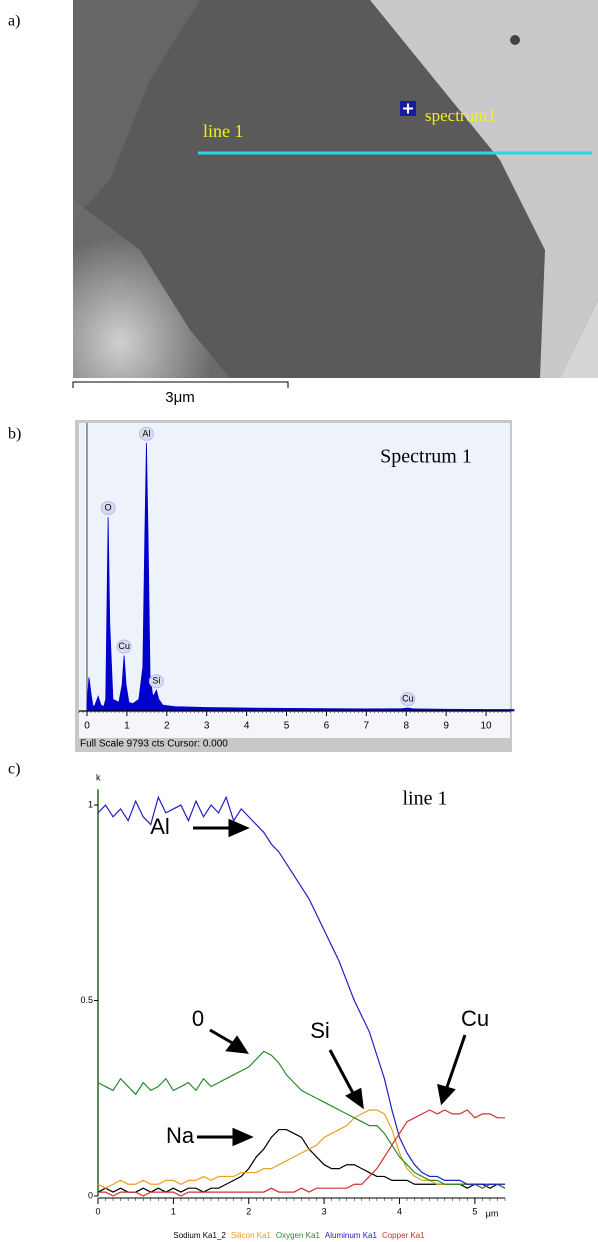 The height and width of the screenshot is (1242, 598). I want to click on line-label: line 1, so click(223, 131).